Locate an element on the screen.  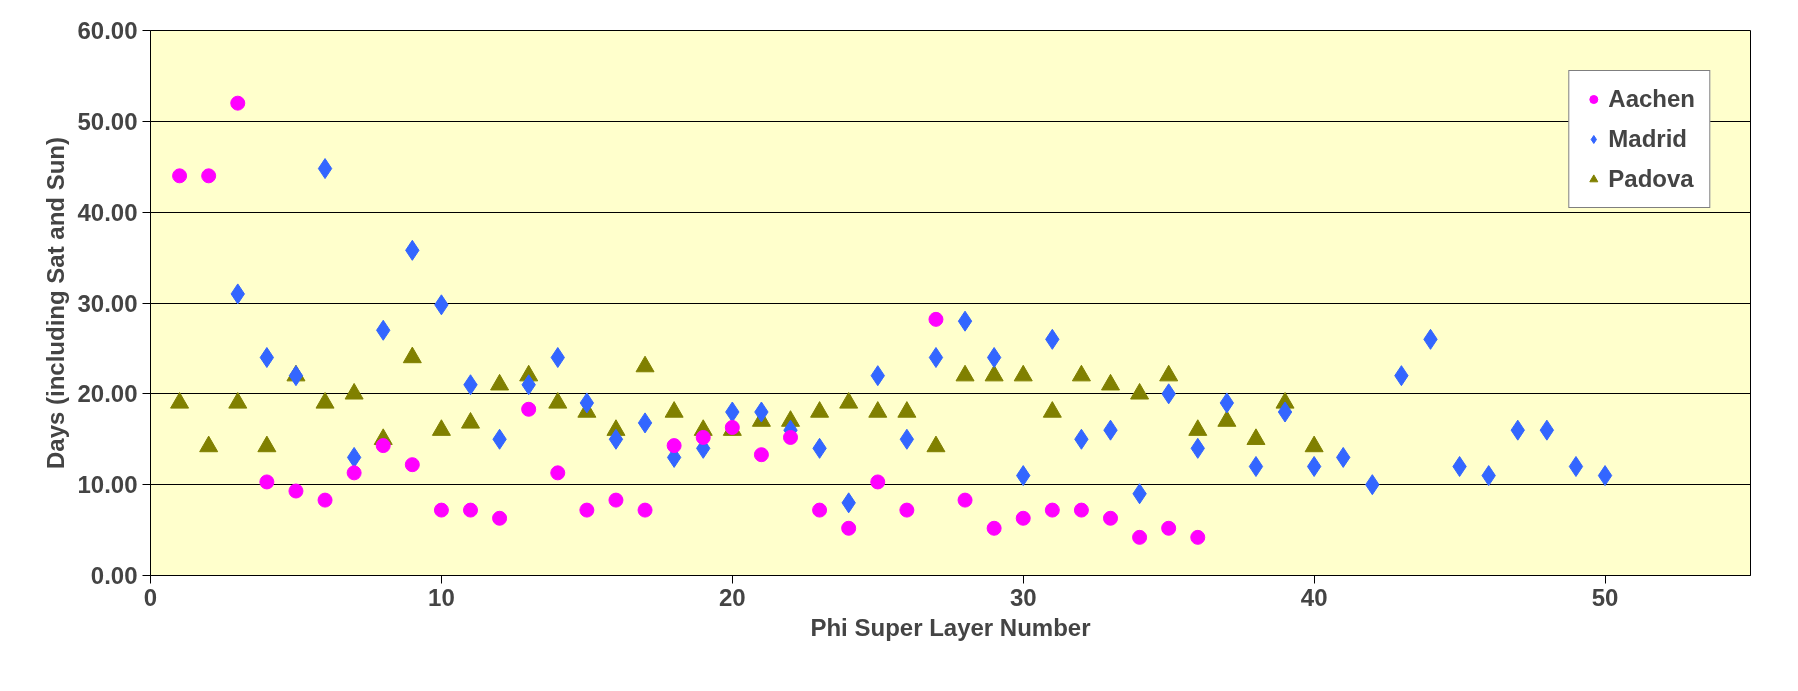
y-tick-label: 0.00 is located at coordinates (114, 575).